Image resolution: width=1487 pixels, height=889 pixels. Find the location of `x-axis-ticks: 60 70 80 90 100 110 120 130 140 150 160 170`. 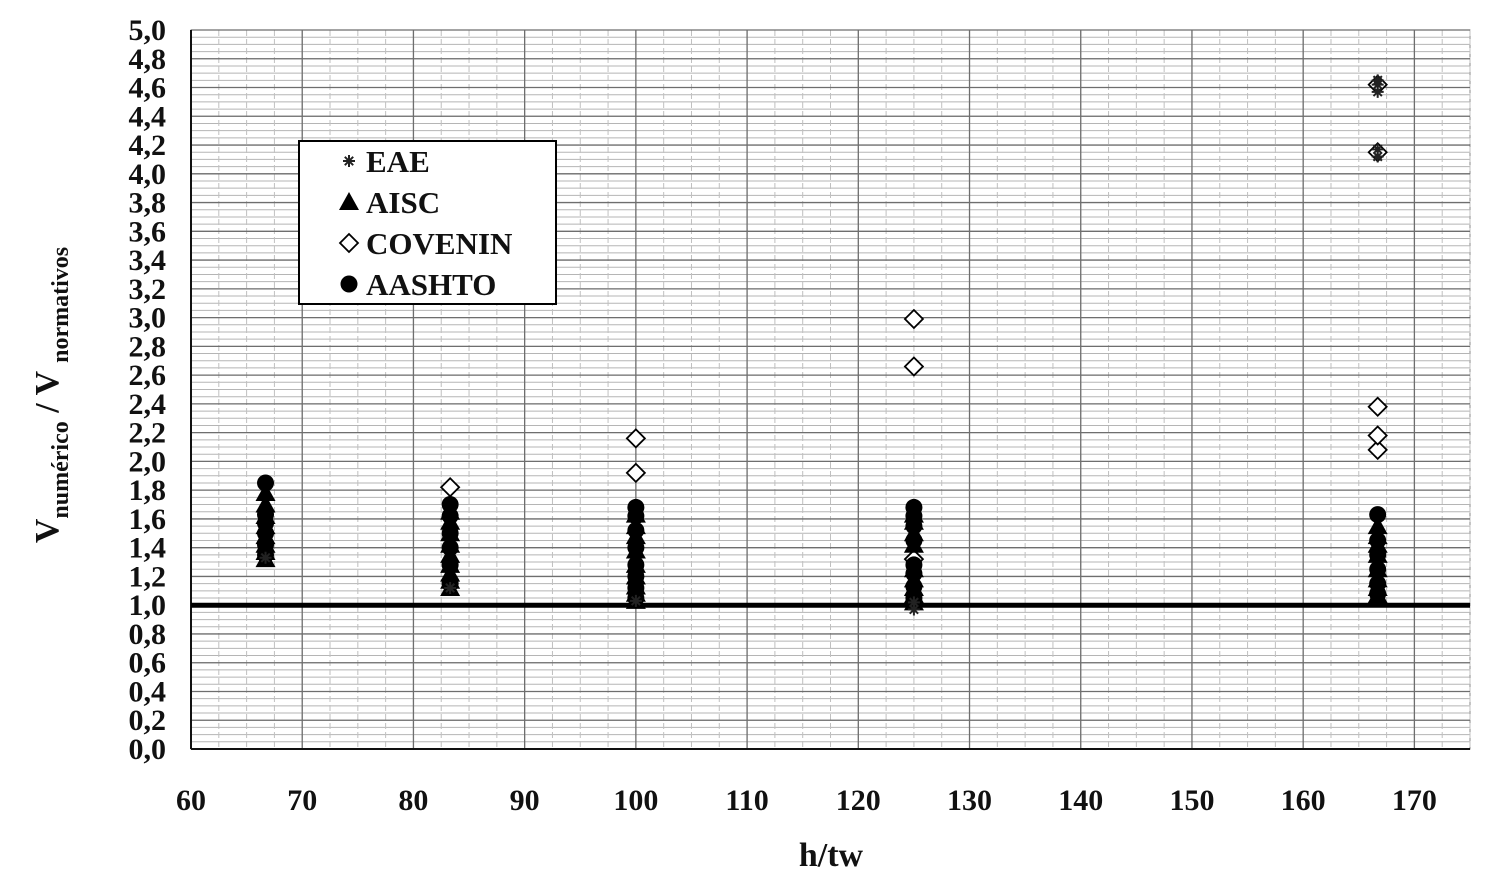

x-axis-ticks: 60 70 80 90 100 110 120 130 140 150 160 170 is located at coordinates (806, 800).